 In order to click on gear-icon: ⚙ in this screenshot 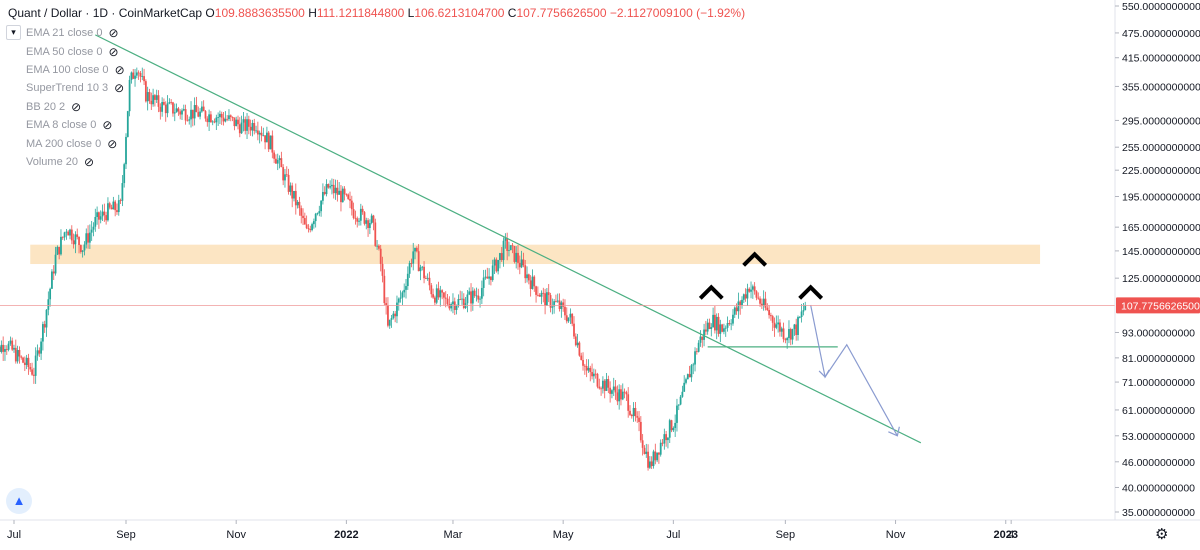, I will do `click(1161, 534)`.